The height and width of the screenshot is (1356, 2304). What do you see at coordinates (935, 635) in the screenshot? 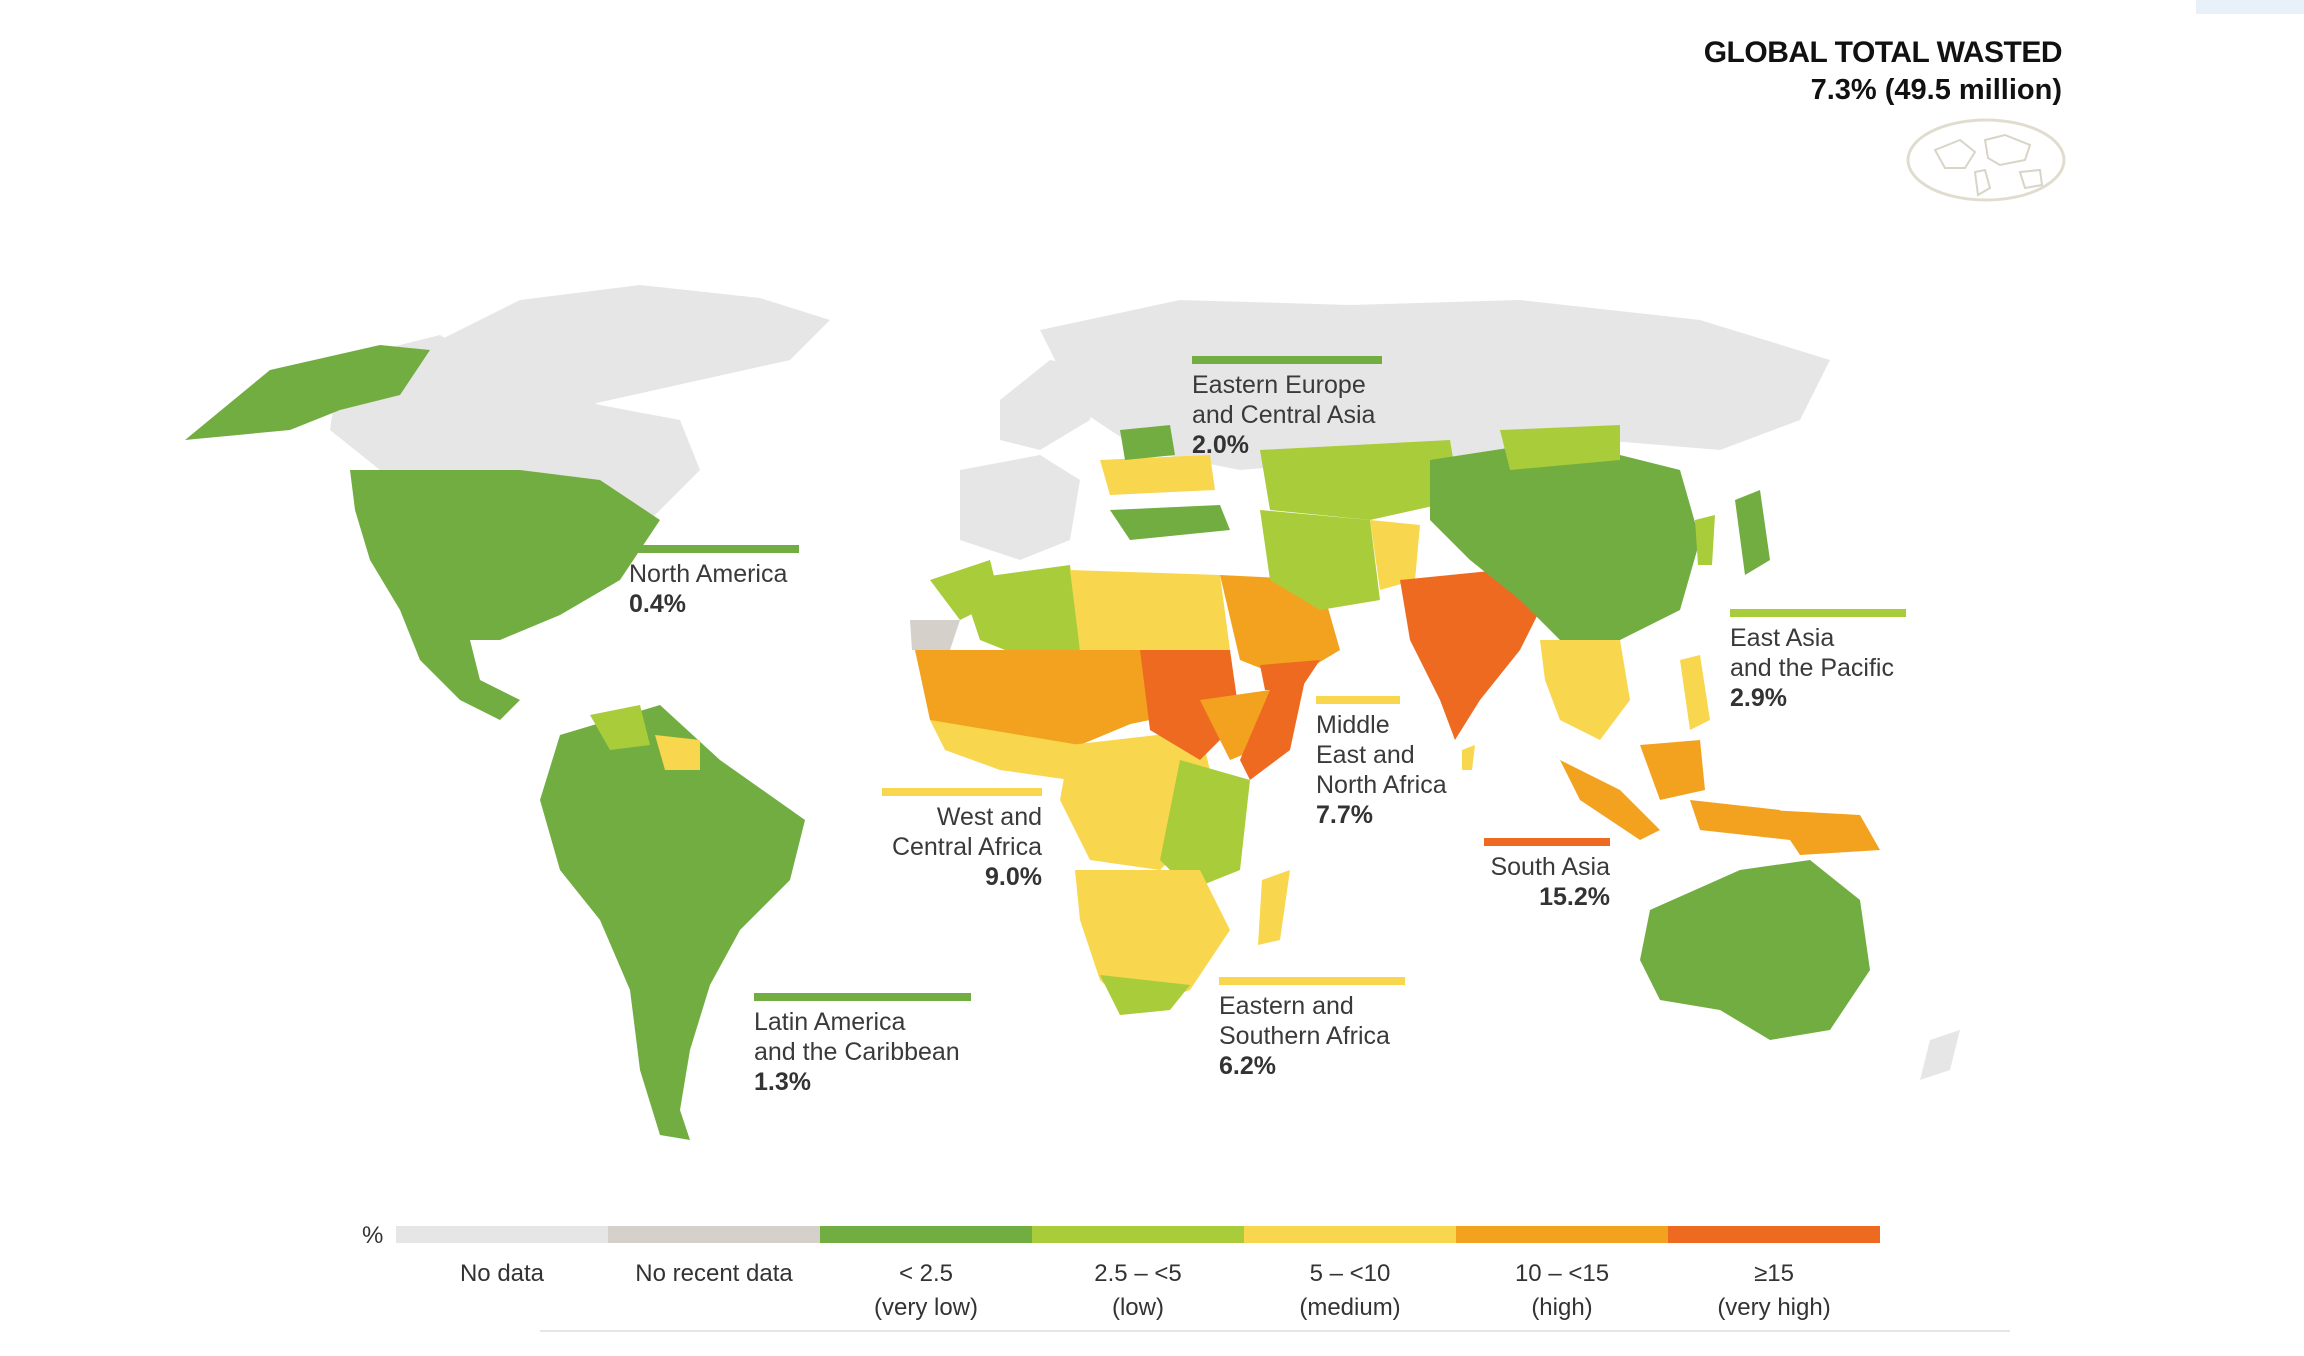
I see `map-western-sahara` at bounding box center [935, 635].